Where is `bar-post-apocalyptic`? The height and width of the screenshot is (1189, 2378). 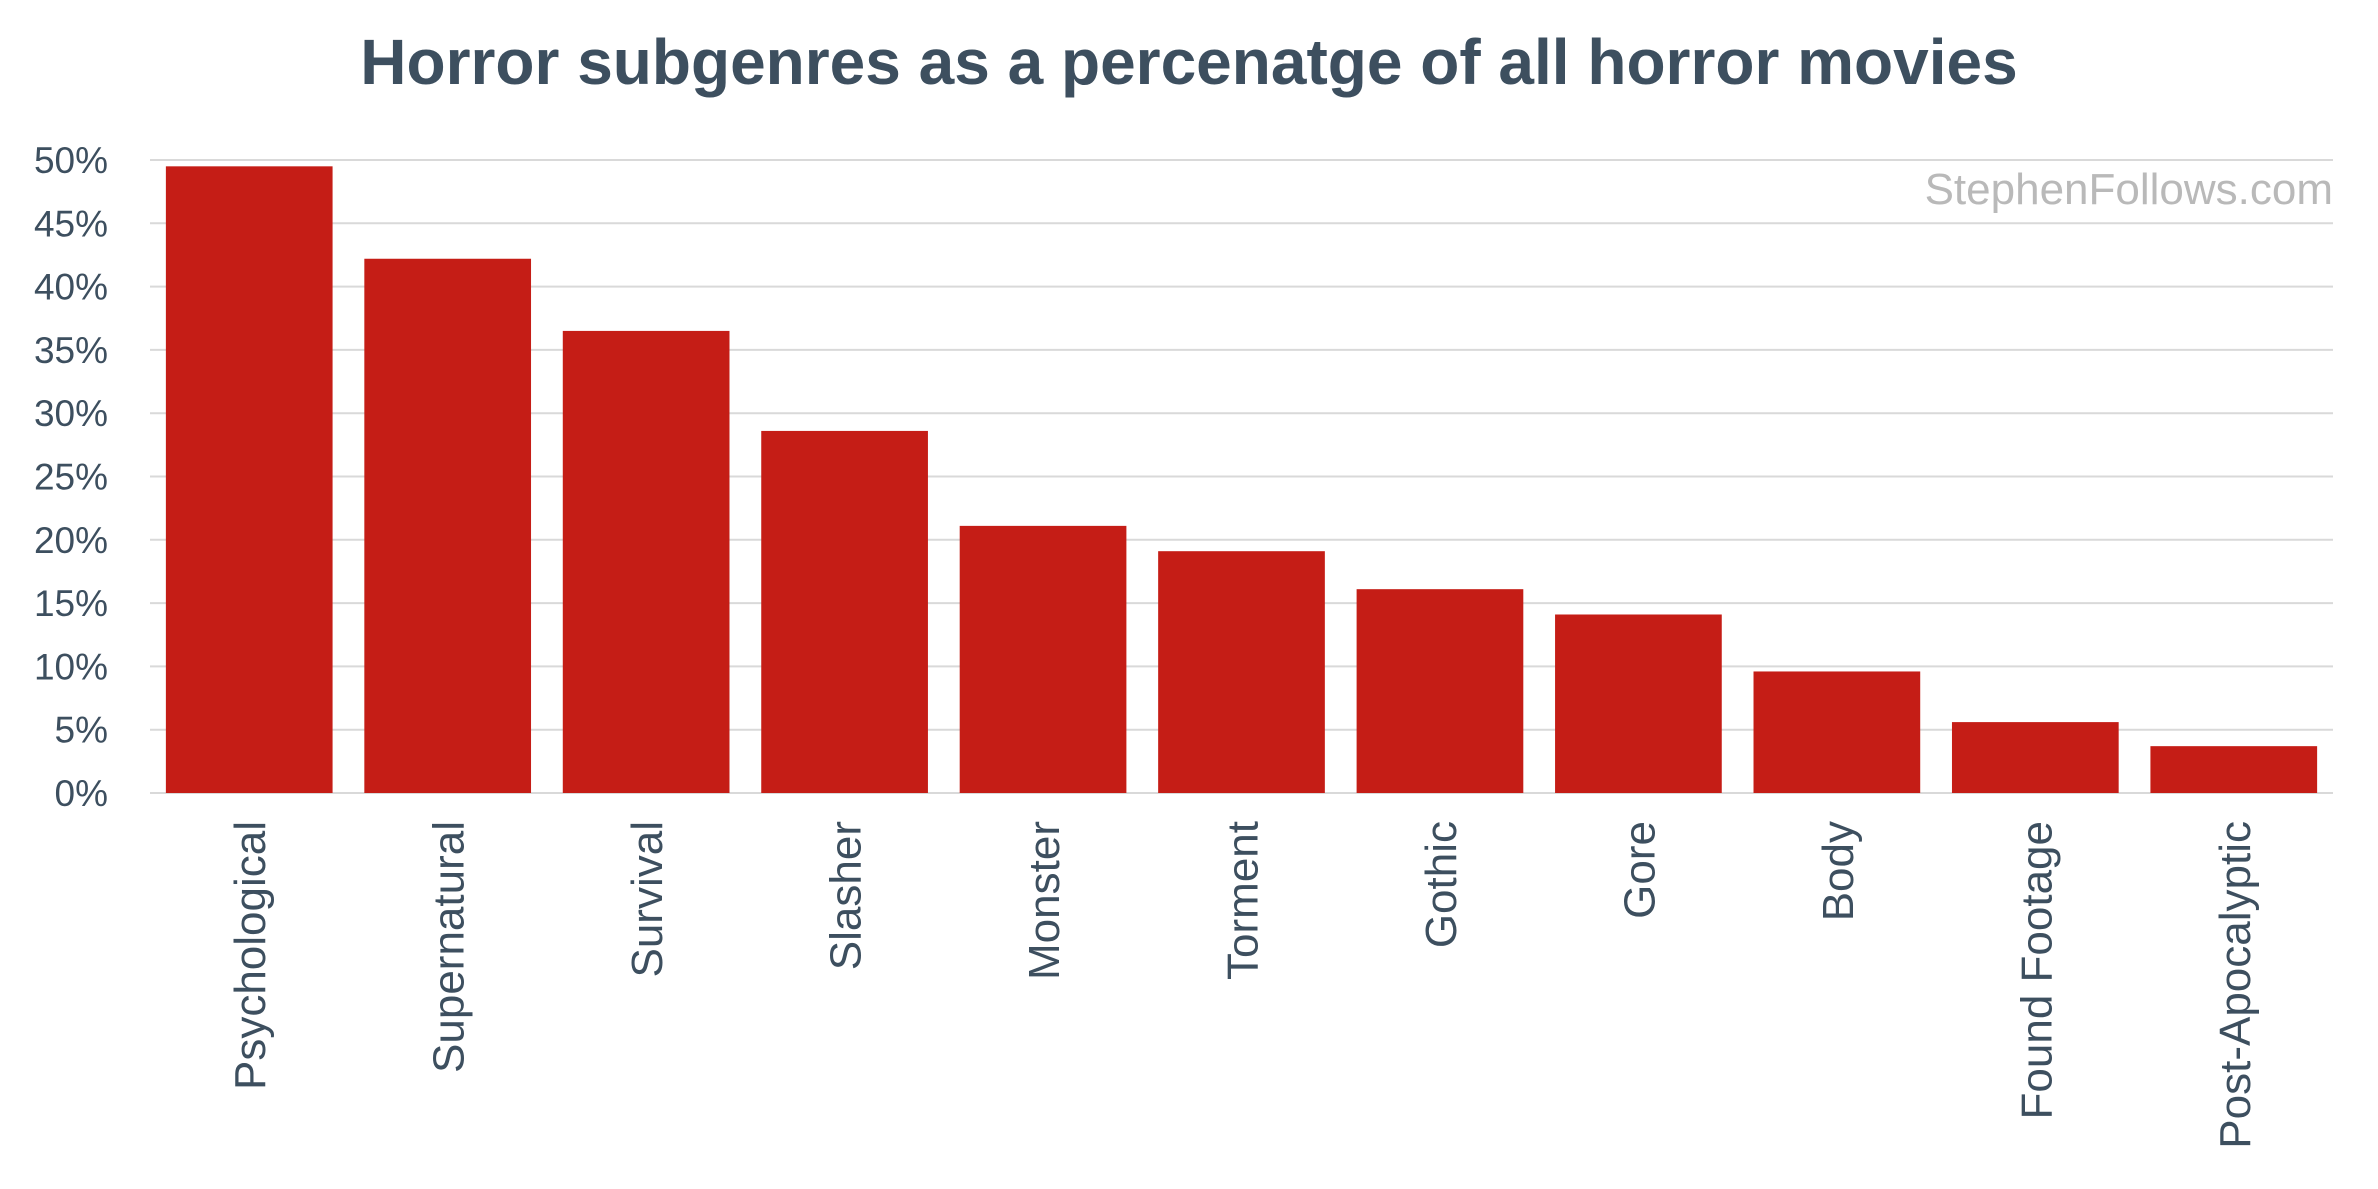 bar-post-apocalyptic is located at coordinates (2234, 769).